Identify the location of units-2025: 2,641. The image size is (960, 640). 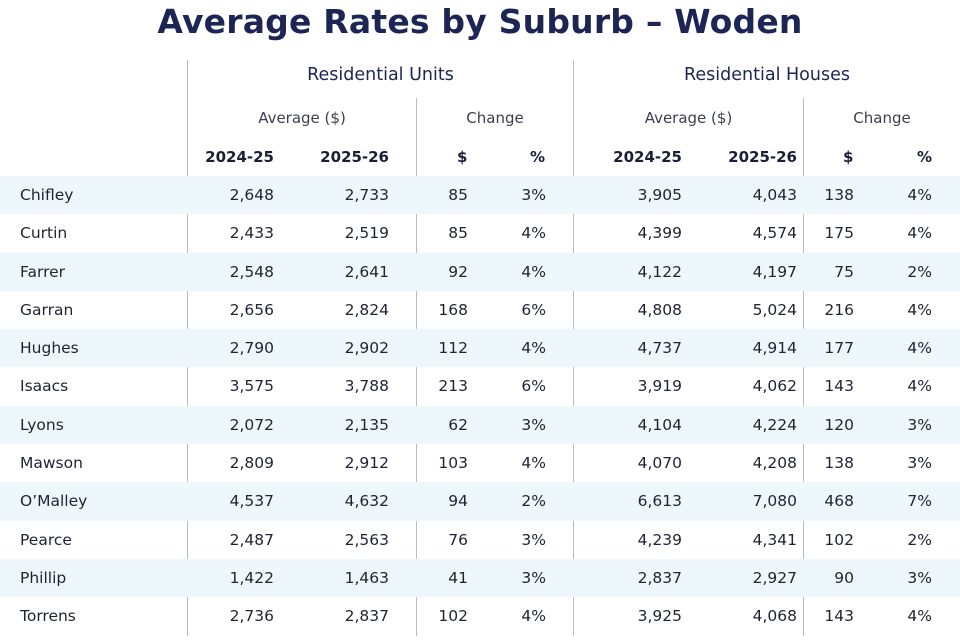
(366, 271).